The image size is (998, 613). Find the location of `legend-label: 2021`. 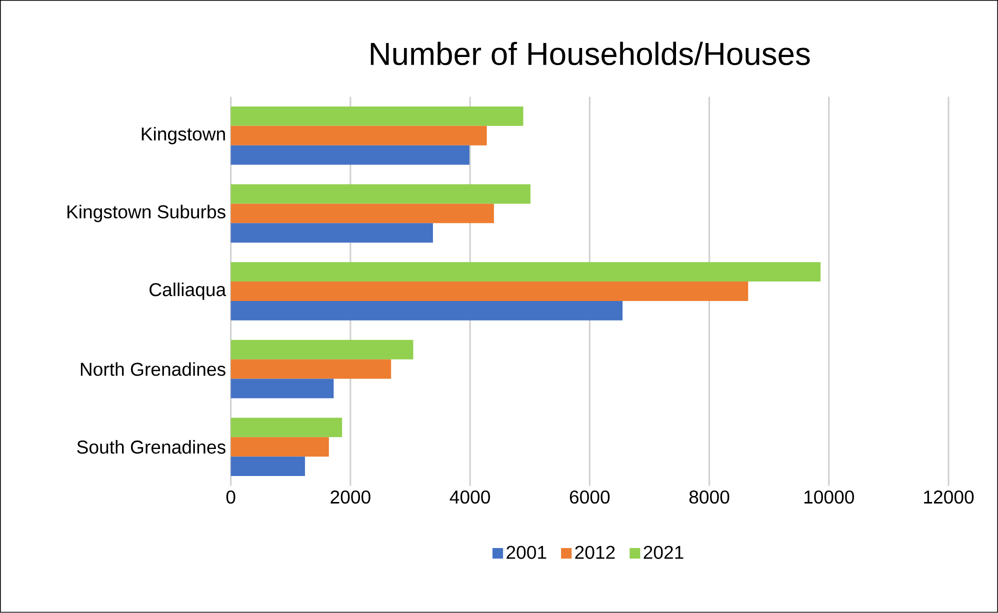

legend-label: 2021 is located at coordinates (664, 553).